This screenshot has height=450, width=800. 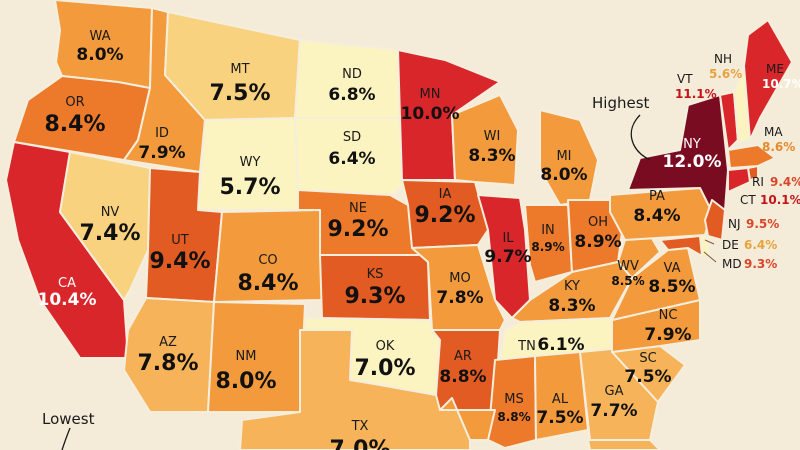 I want to click on label-UT-value: 9.4%, so click(x=179, y=261).